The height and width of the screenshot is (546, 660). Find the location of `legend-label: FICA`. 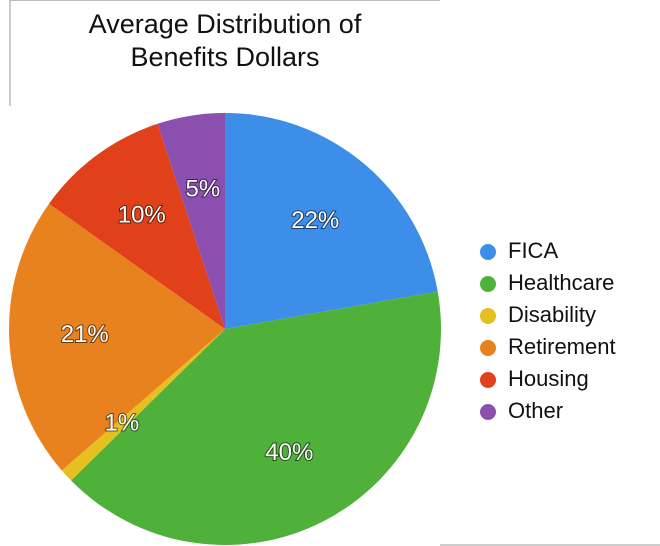

legend-label: FICA is located at coordinates (533, 250).